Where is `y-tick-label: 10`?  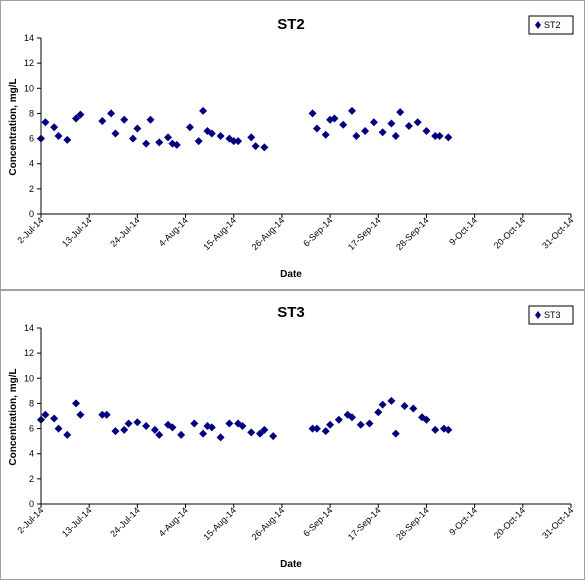
y-tick-label: 10 is located at coordinates (29, 378).